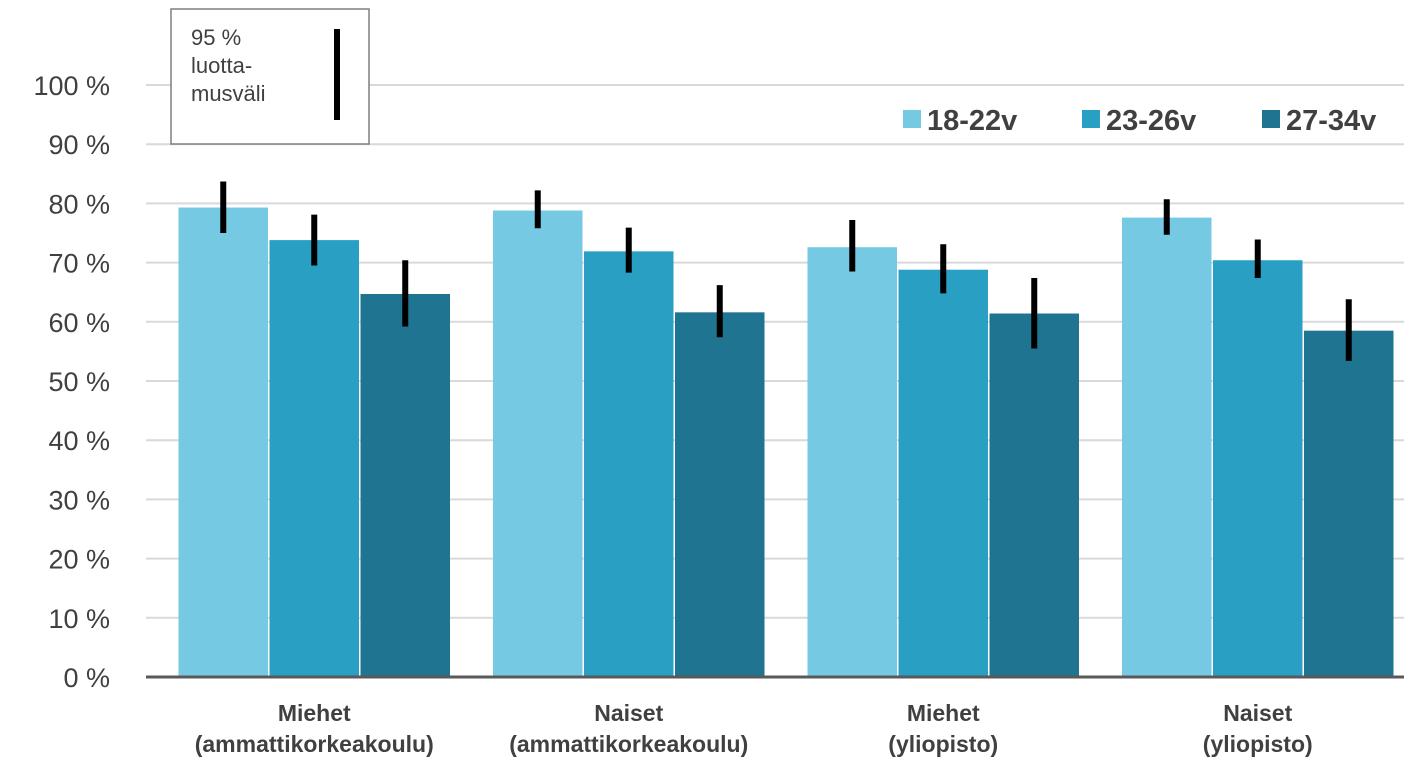 This screenshot has width=1404, height=761. What do you see at coordinates (1271, 119) in the screenshot?
I see `legend-swatch-27-34v` at bounding box center [1271, 119].